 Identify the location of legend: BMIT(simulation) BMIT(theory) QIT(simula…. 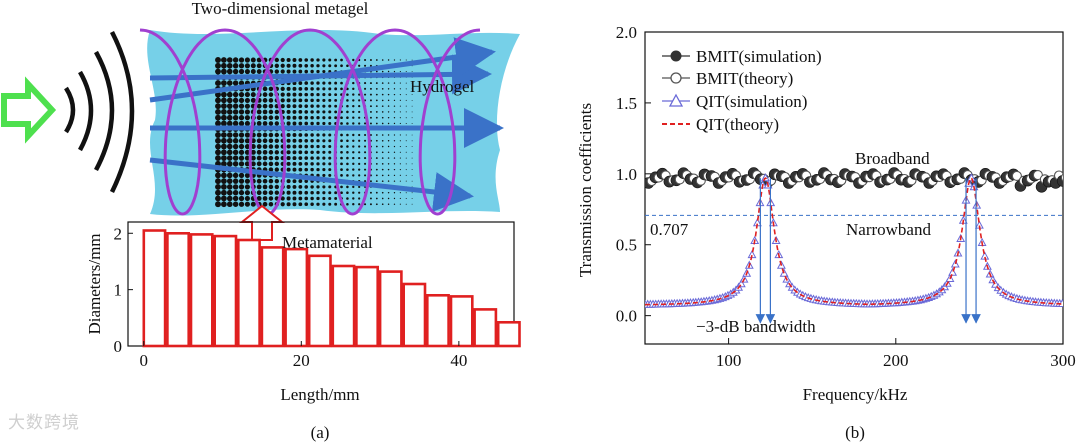
(742, 90).